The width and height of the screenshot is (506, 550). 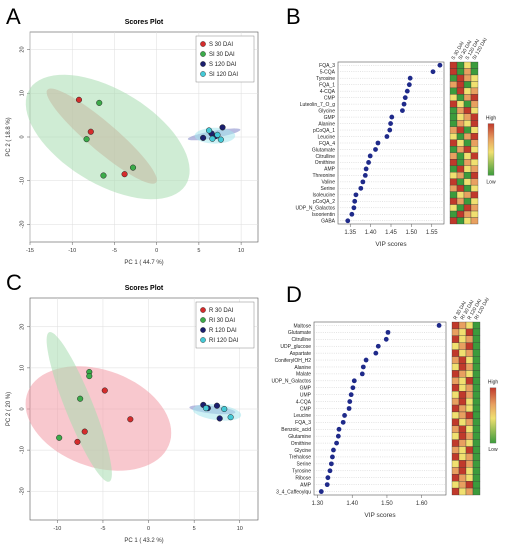 What do you see at coordinates (325, 163) in the screenshot?
I see `feature-label: Ornithine` at bounding box center [325, 163].